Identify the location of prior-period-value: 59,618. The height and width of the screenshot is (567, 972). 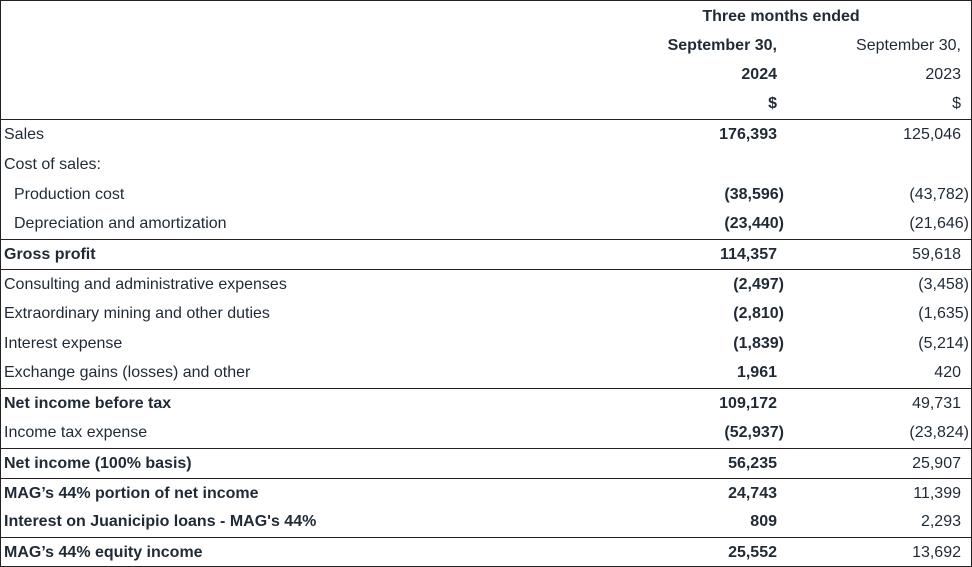
(936, 255).